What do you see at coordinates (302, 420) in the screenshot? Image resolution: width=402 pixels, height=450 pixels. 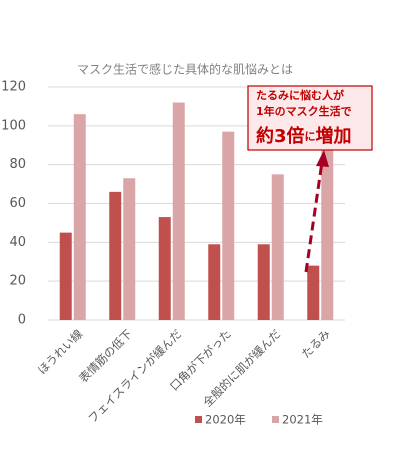 I see `legend-label: 2021年` at bounding box center [302, 420].